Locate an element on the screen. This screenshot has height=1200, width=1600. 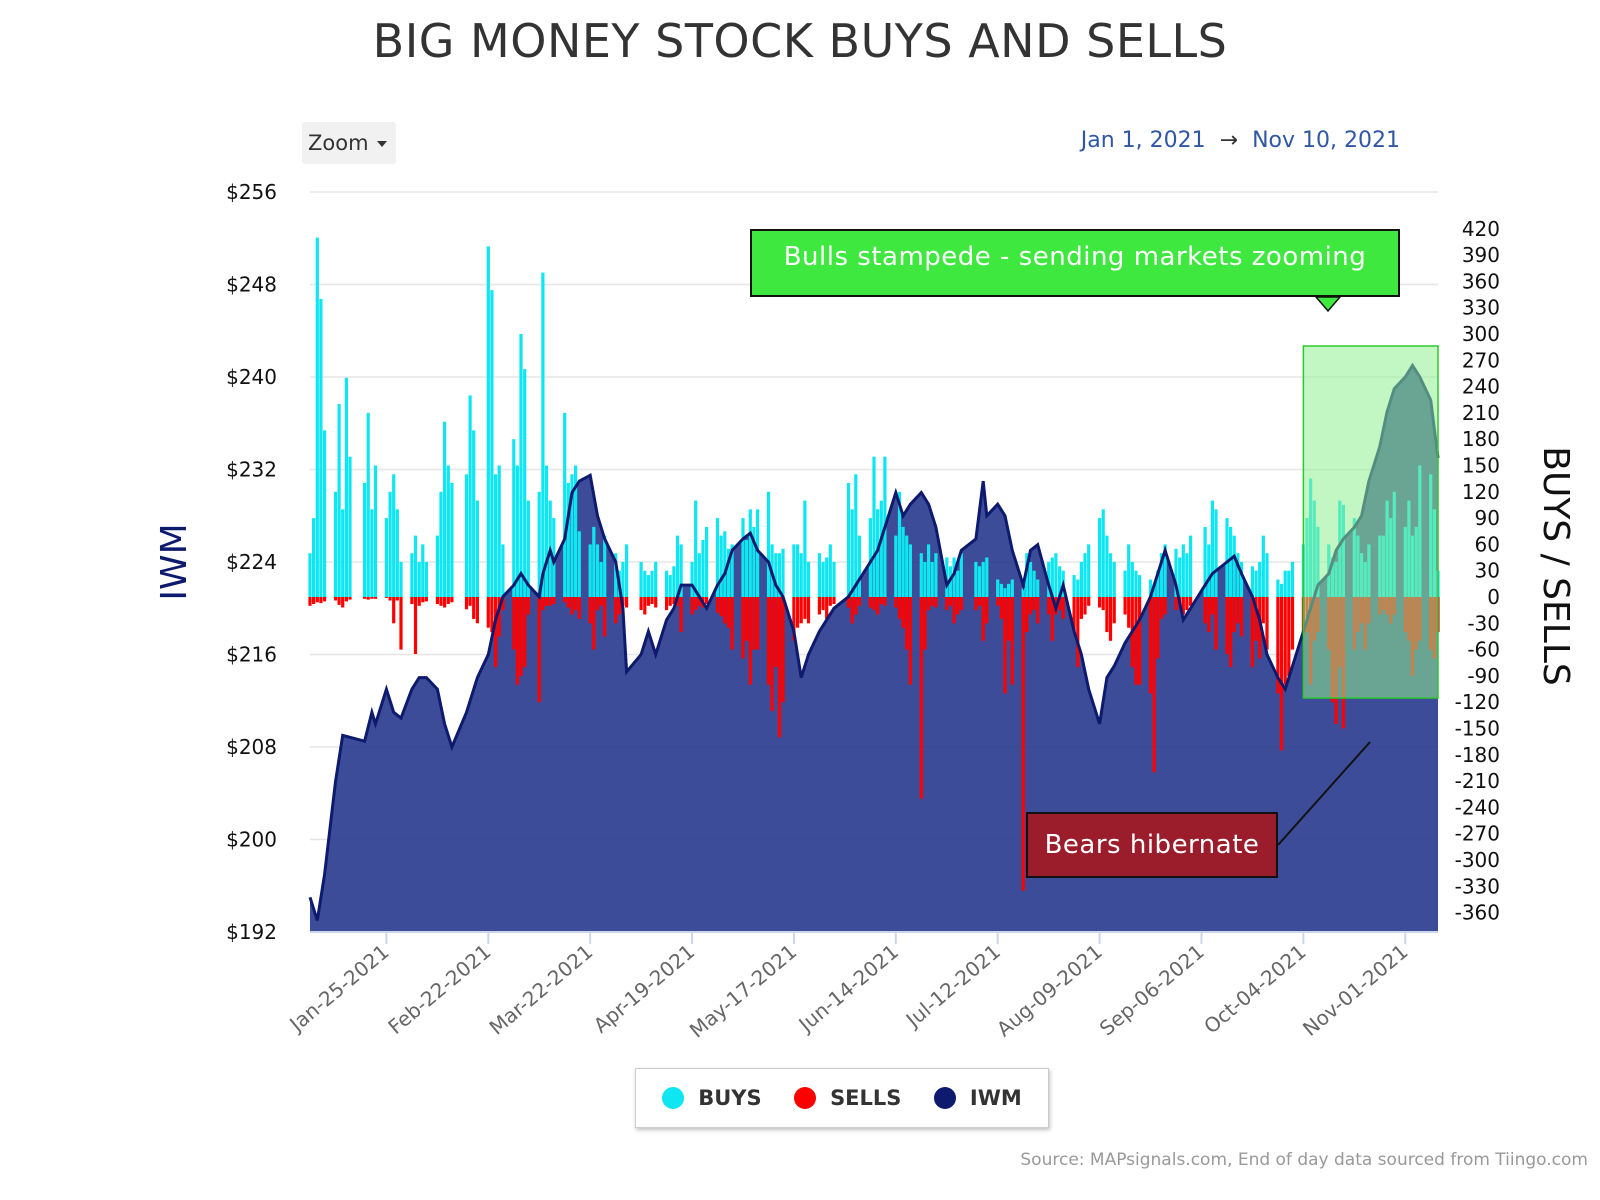
left-tick-label: $256 is located at coordinates (251, 192).